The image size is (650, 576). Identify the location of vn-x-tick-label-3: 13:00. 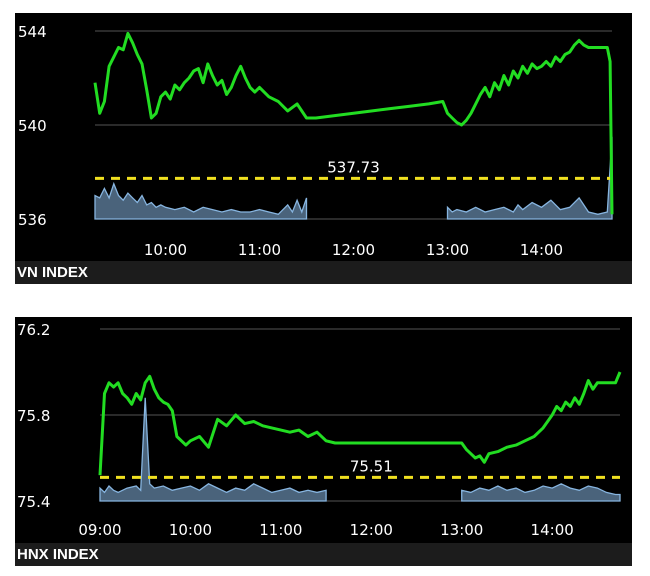
(447, 250).